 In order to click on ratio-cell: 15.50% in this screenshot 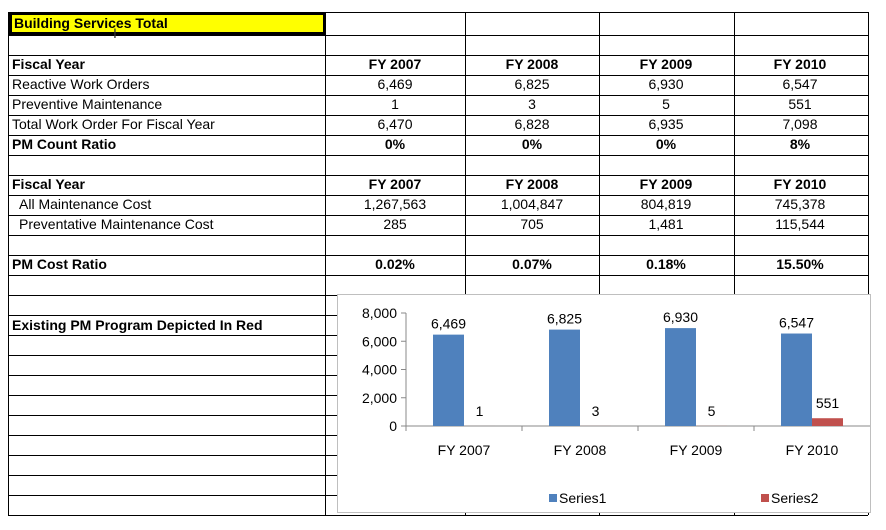, I will do `click(800, 264)`.